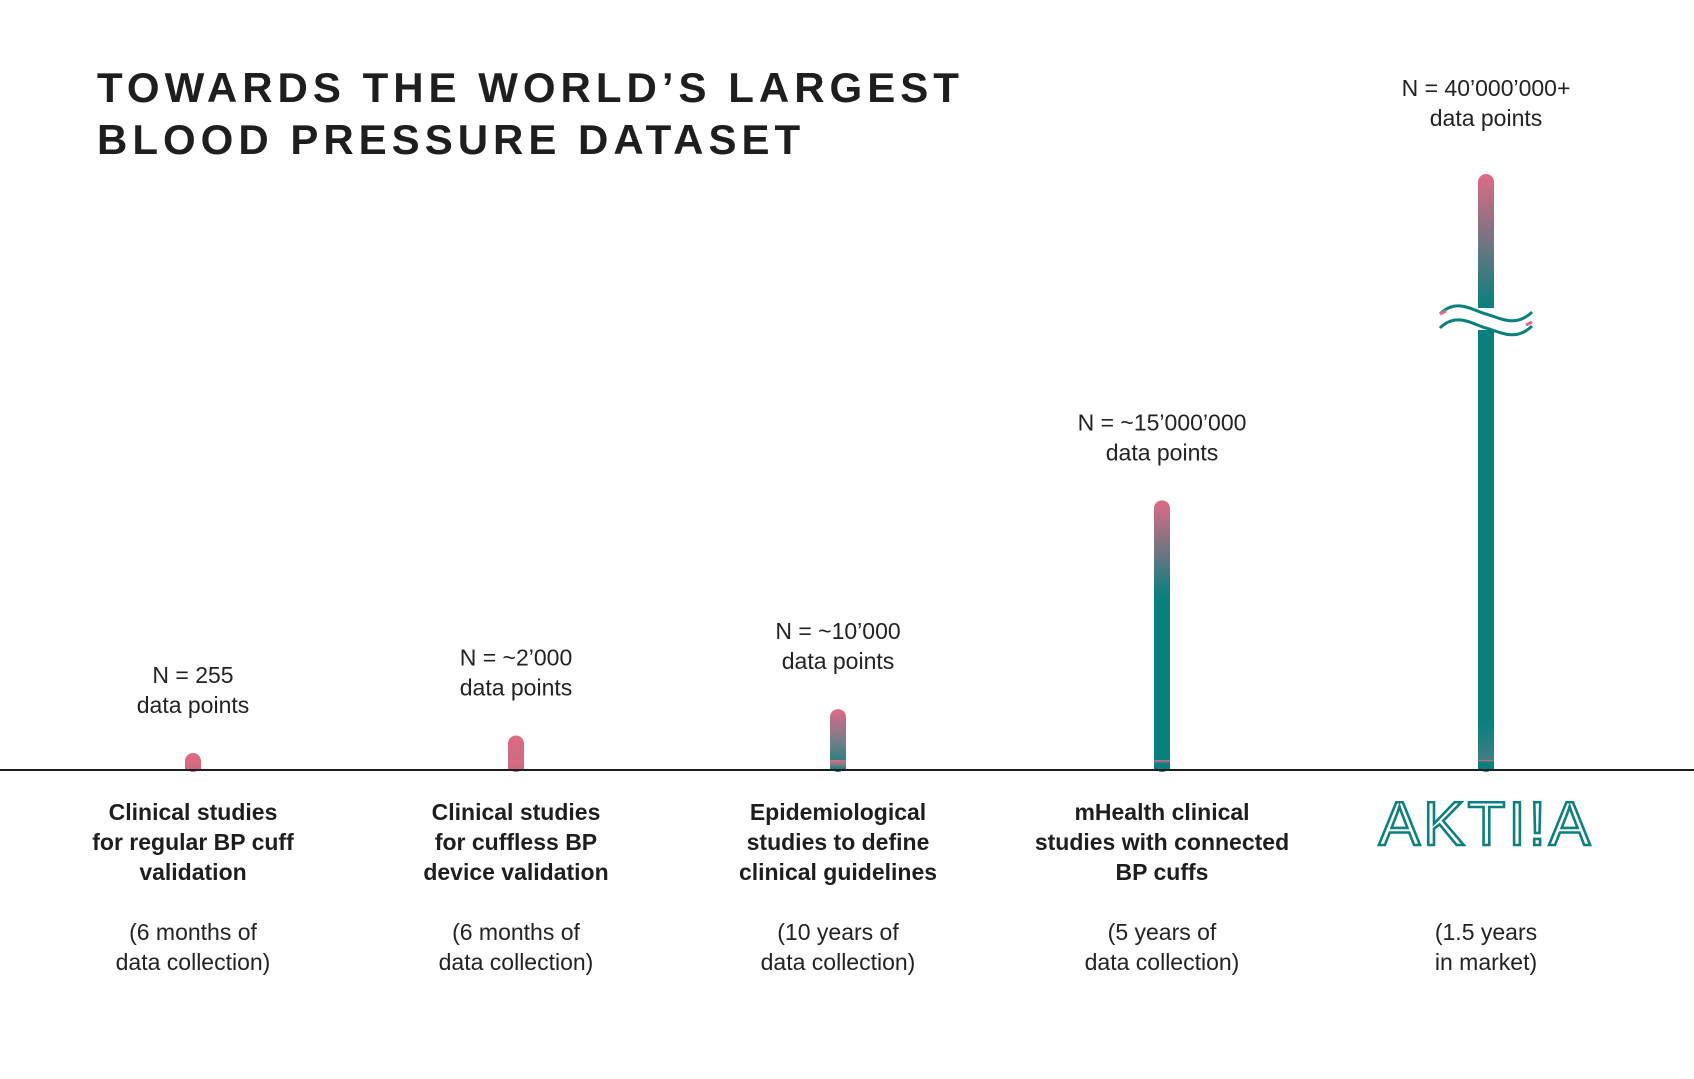 The width and height of the screenshot is (1694, 1079). Describe the element at coordinates (1486, 824) in the screenshot. I see `aktiia-logo: AKTI!A` at that location.